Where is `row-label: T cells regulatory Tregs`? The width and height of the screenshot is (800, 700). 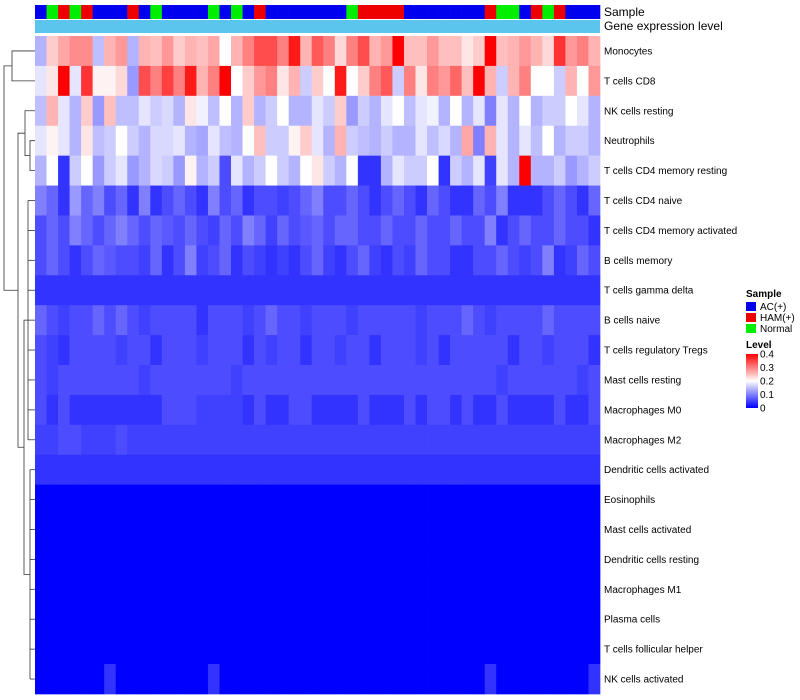
row-label: T cells regulatory Tregs is located at coordinates (656, 351).